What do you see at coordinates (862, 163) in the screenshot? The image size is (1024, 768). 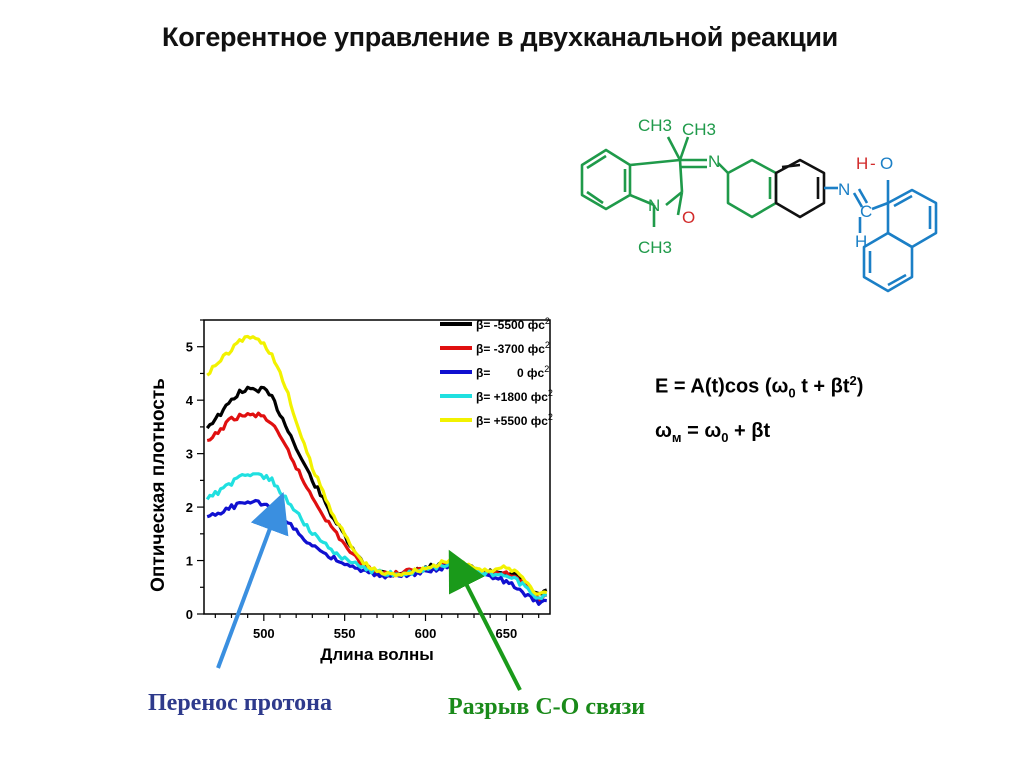 I see `label-h-oh: H` at bounding box center [862, 163].